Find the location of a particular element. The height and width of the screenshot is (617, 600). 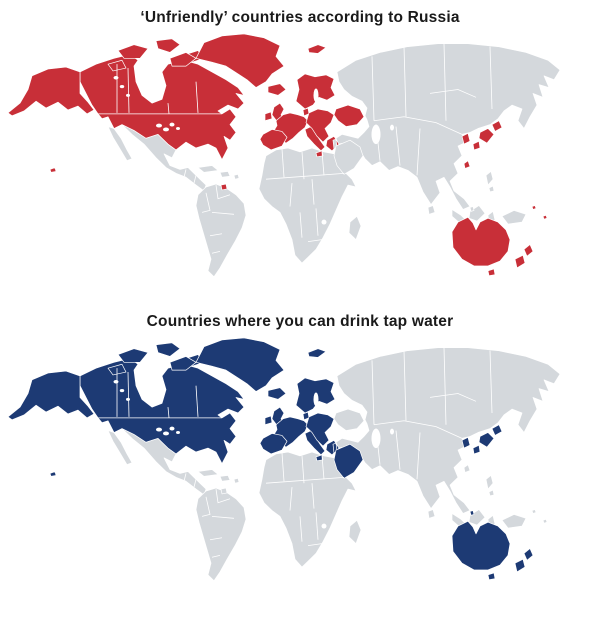

region-asia is located at coordinates (448, 430).